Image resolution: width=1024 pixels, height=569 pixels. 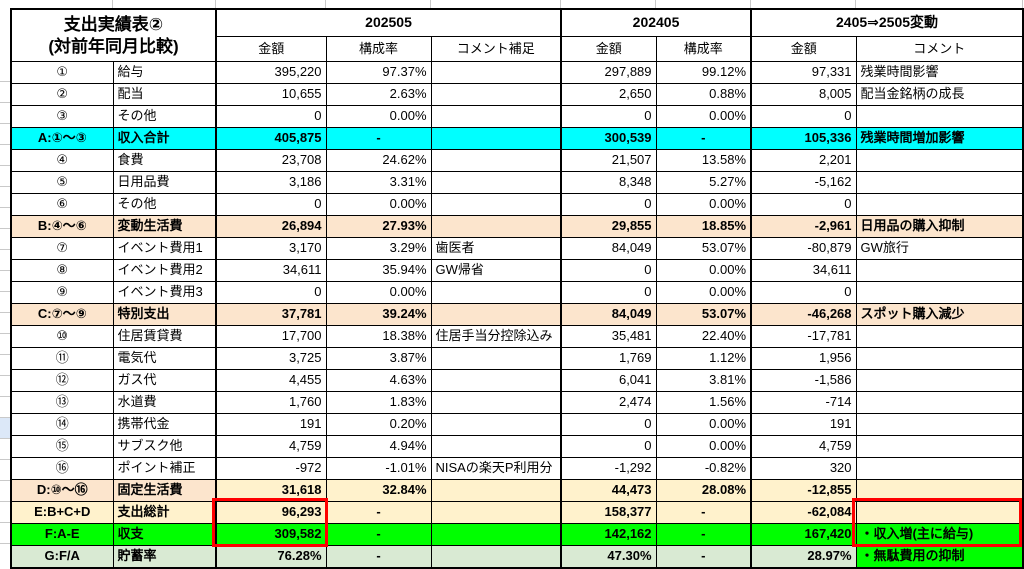 I want to click on change-amount-cell: -1,586, so click(x=803, y=380).